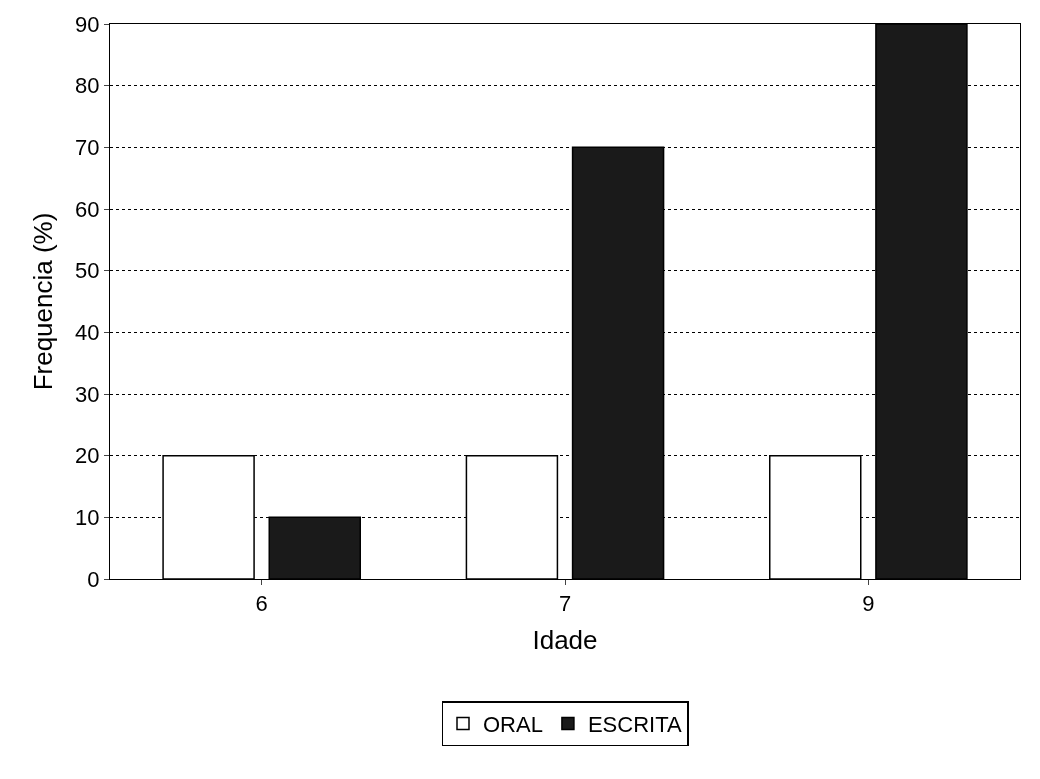  I want to click on y-tick-label: 60, so click(87, 209).